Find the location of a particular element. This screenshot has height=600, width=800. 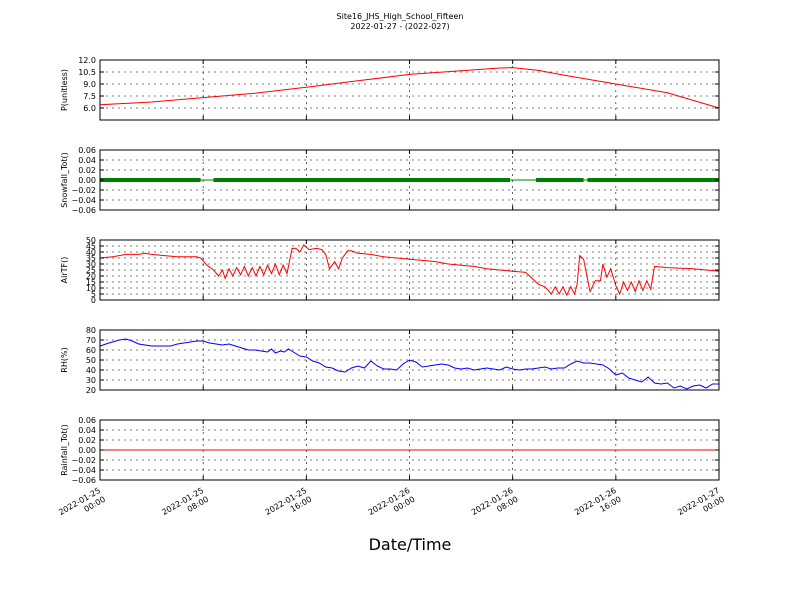

y-tick-label: 7.5 is located at coordinates (89, 96).